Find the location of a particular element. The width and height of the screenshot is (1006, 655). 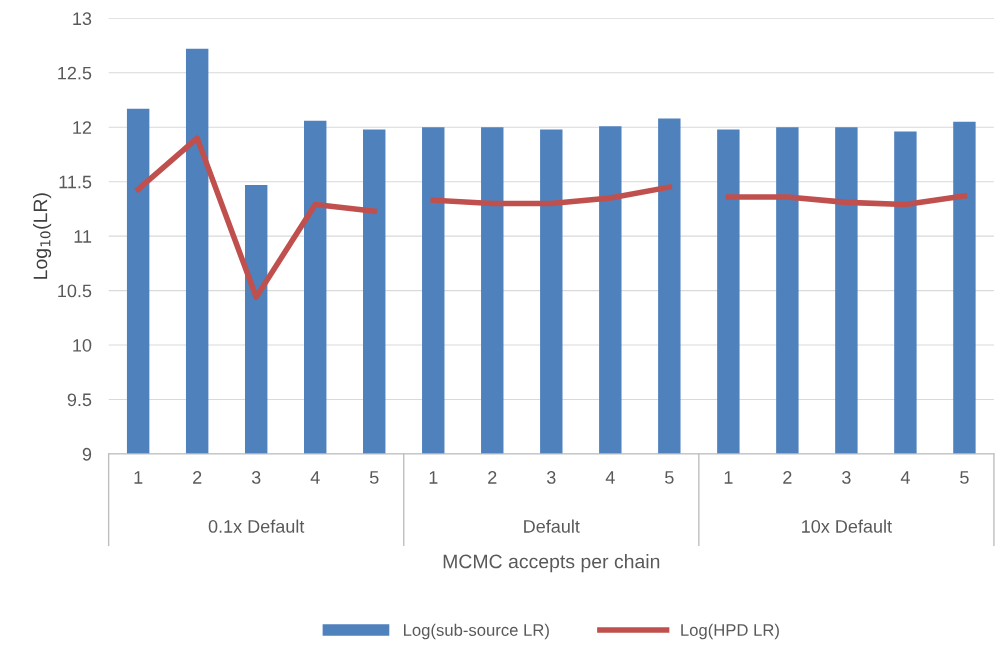

legend-label: Log(HPD LR) is located at coordinates (730, 631).